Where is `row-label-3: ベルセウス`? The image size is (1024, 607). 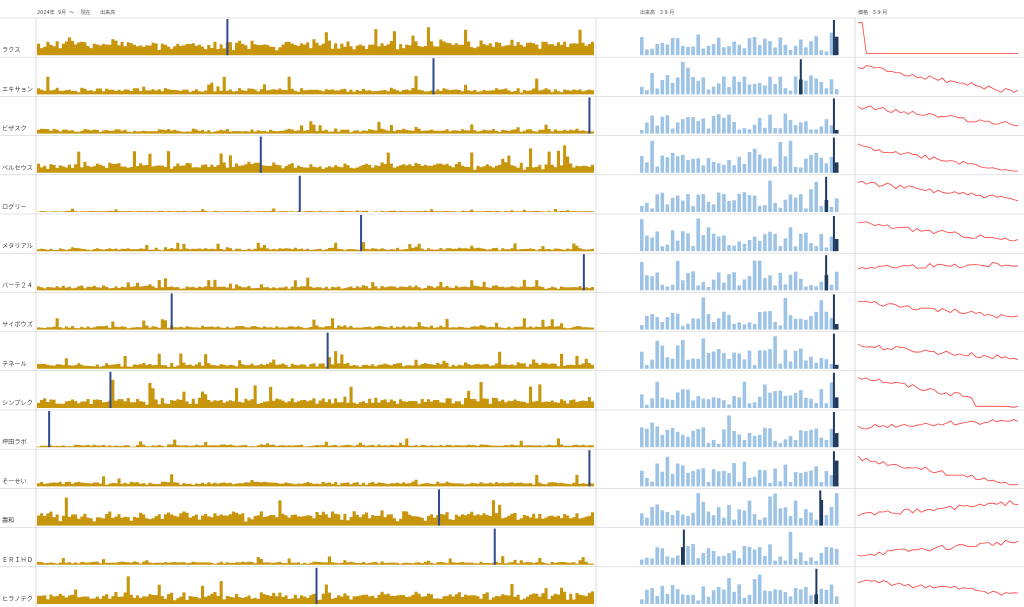 row-label-3: ベルセウス is located at coordinates (17, 168).